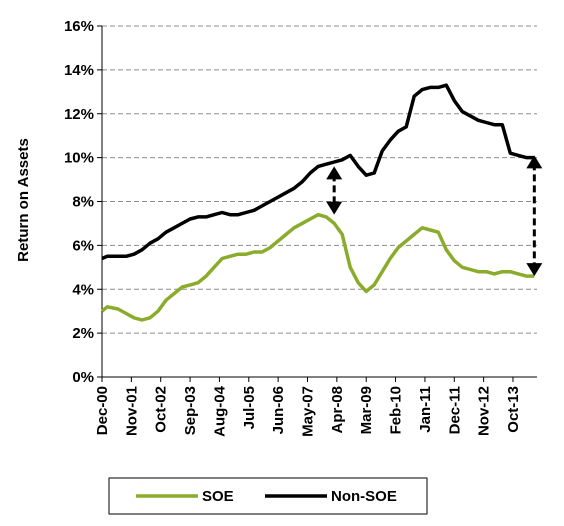 The height and width of the screenshot is (526, 564). I want to click on y-tick-label: 8%, so click(83, 202).